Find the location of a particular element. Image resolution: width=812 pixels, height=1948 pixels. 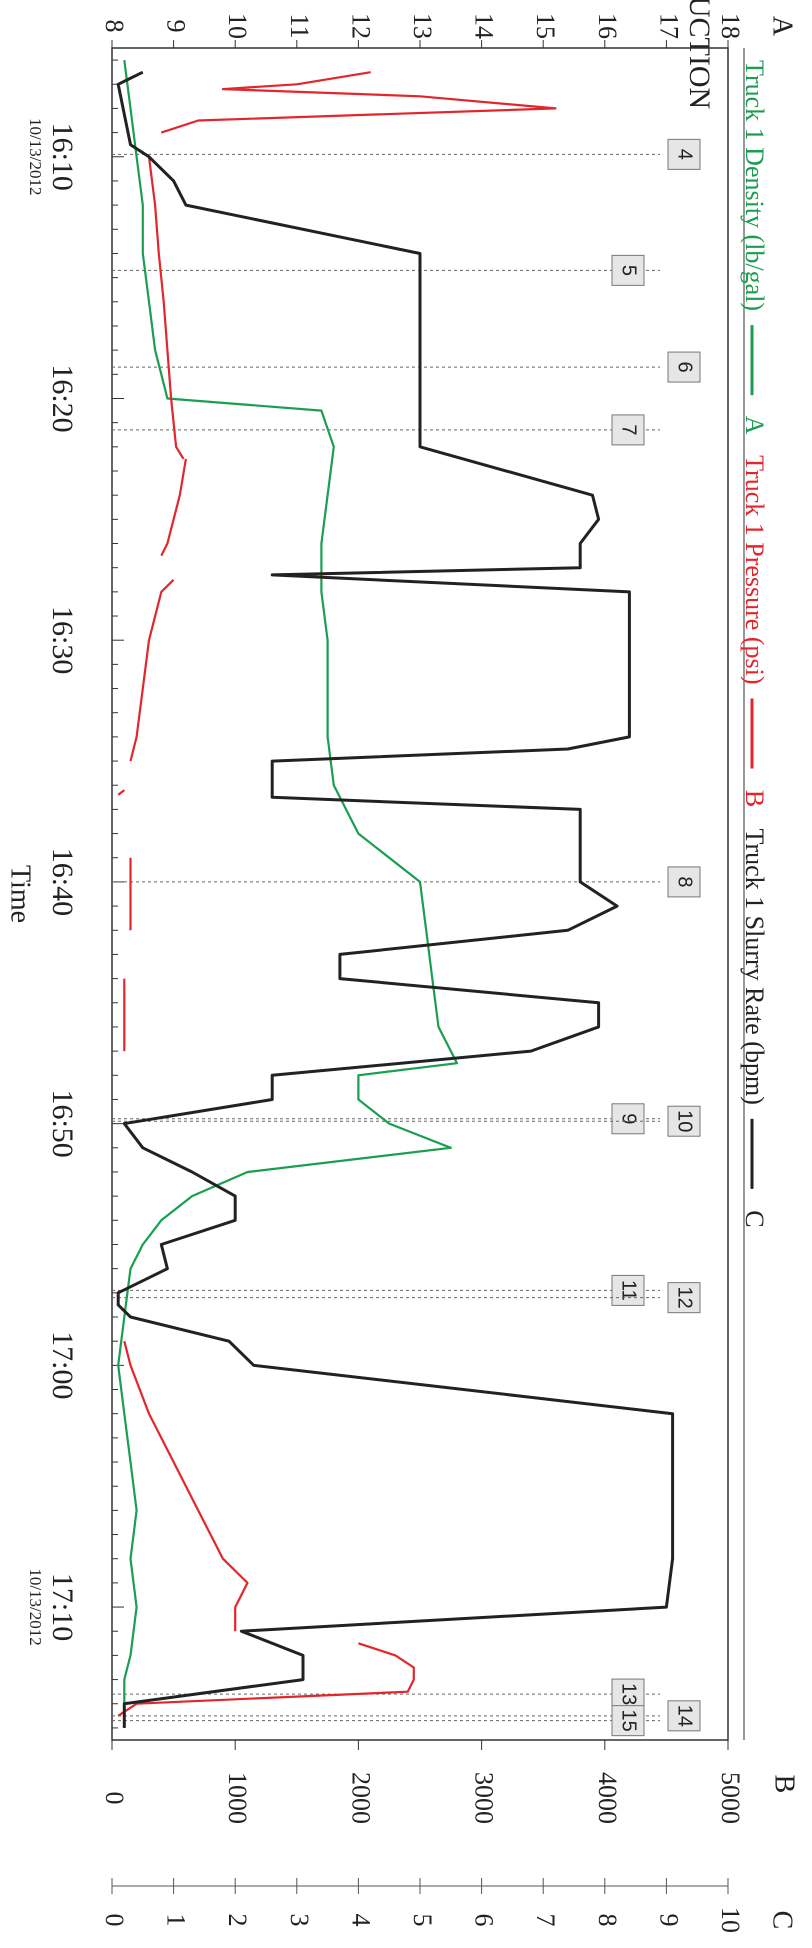

event-label: 8 is located at coordinates (685, 881).